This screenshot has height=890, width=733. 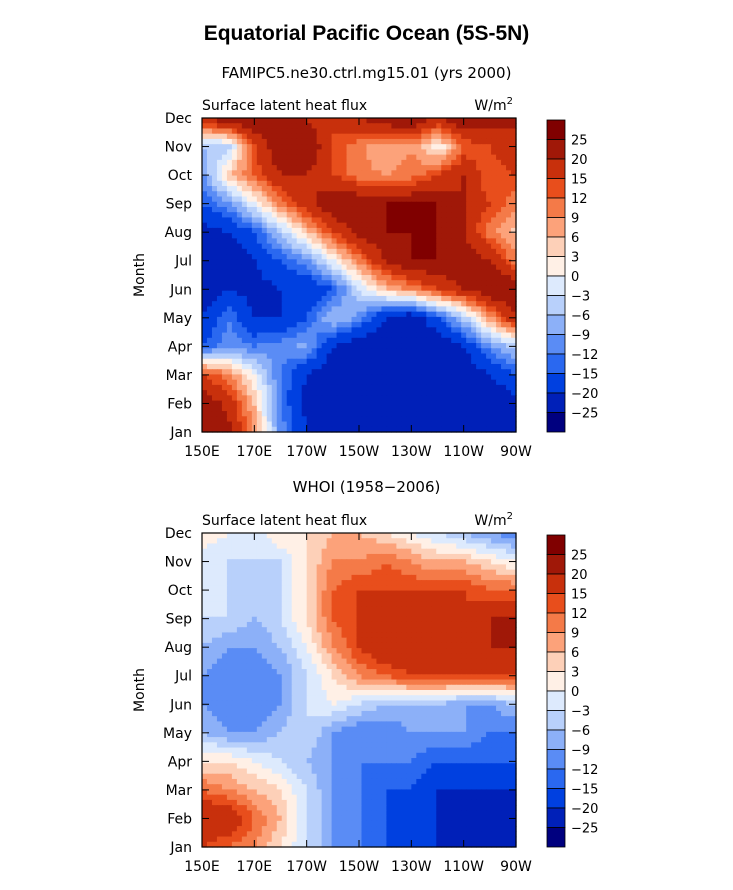 I want to click on y-tick-label-mar: Mar, so click(x=179, y=376).